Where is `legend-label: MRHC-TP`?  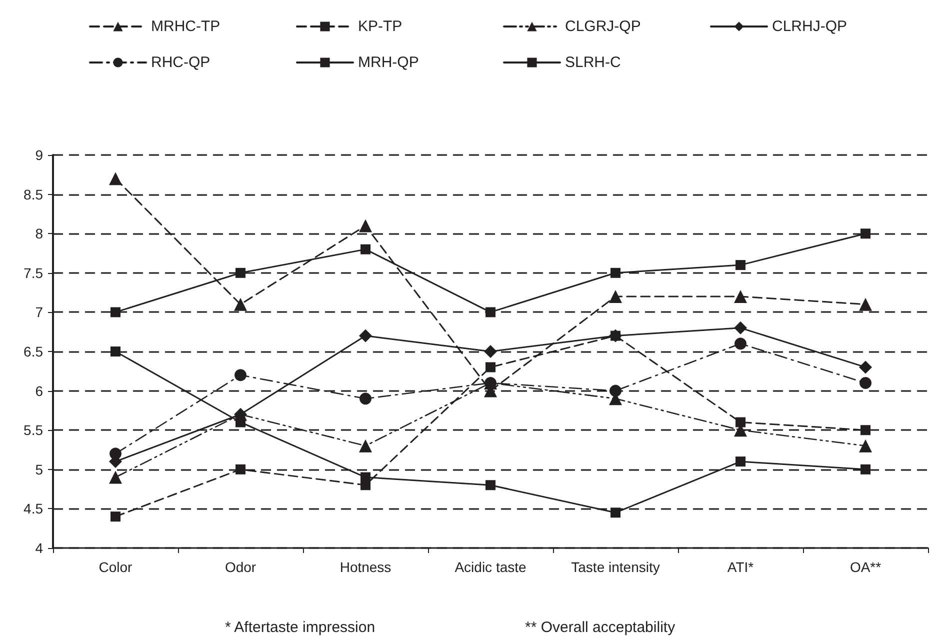 legend-label: MRHC-TP is located at coordinates (185, 26).